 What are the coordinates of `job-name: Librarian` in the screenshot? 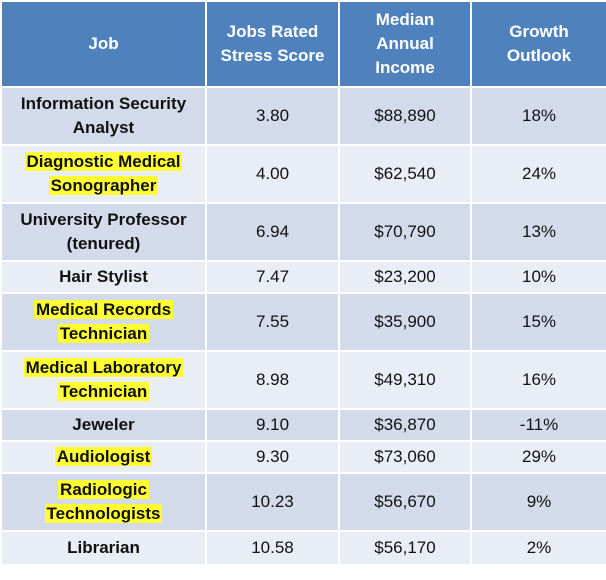 It's located at (103, 547).